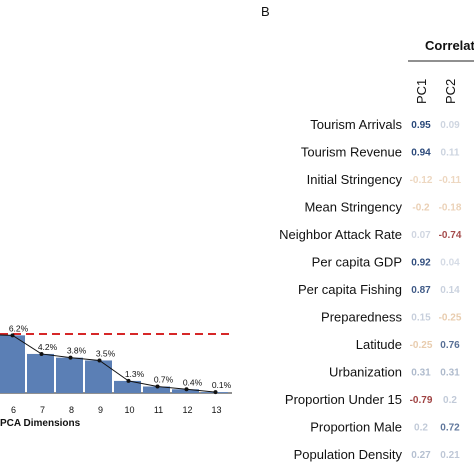 This screenshot has width=474, height=474. What do you see at coordinates (450, 455) in the screenshot?
I see `correlation-value: 0.21` at bounding box center [450, 455].